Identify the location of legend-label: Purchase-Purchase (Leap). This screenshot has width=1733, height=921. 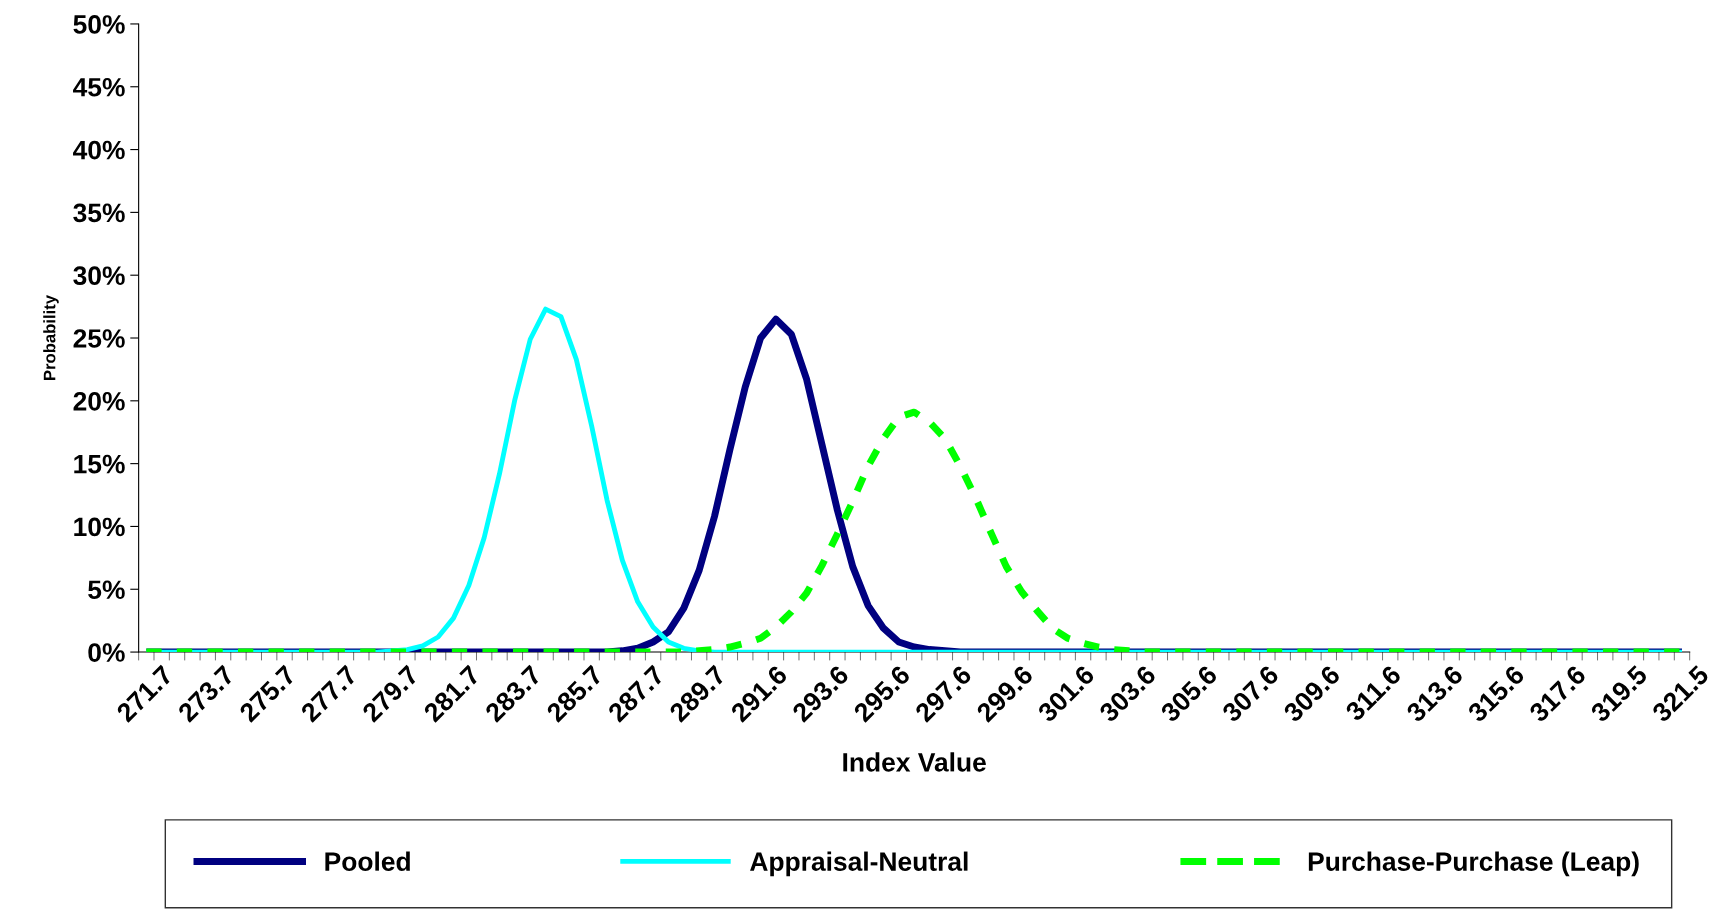
(1473, 864).